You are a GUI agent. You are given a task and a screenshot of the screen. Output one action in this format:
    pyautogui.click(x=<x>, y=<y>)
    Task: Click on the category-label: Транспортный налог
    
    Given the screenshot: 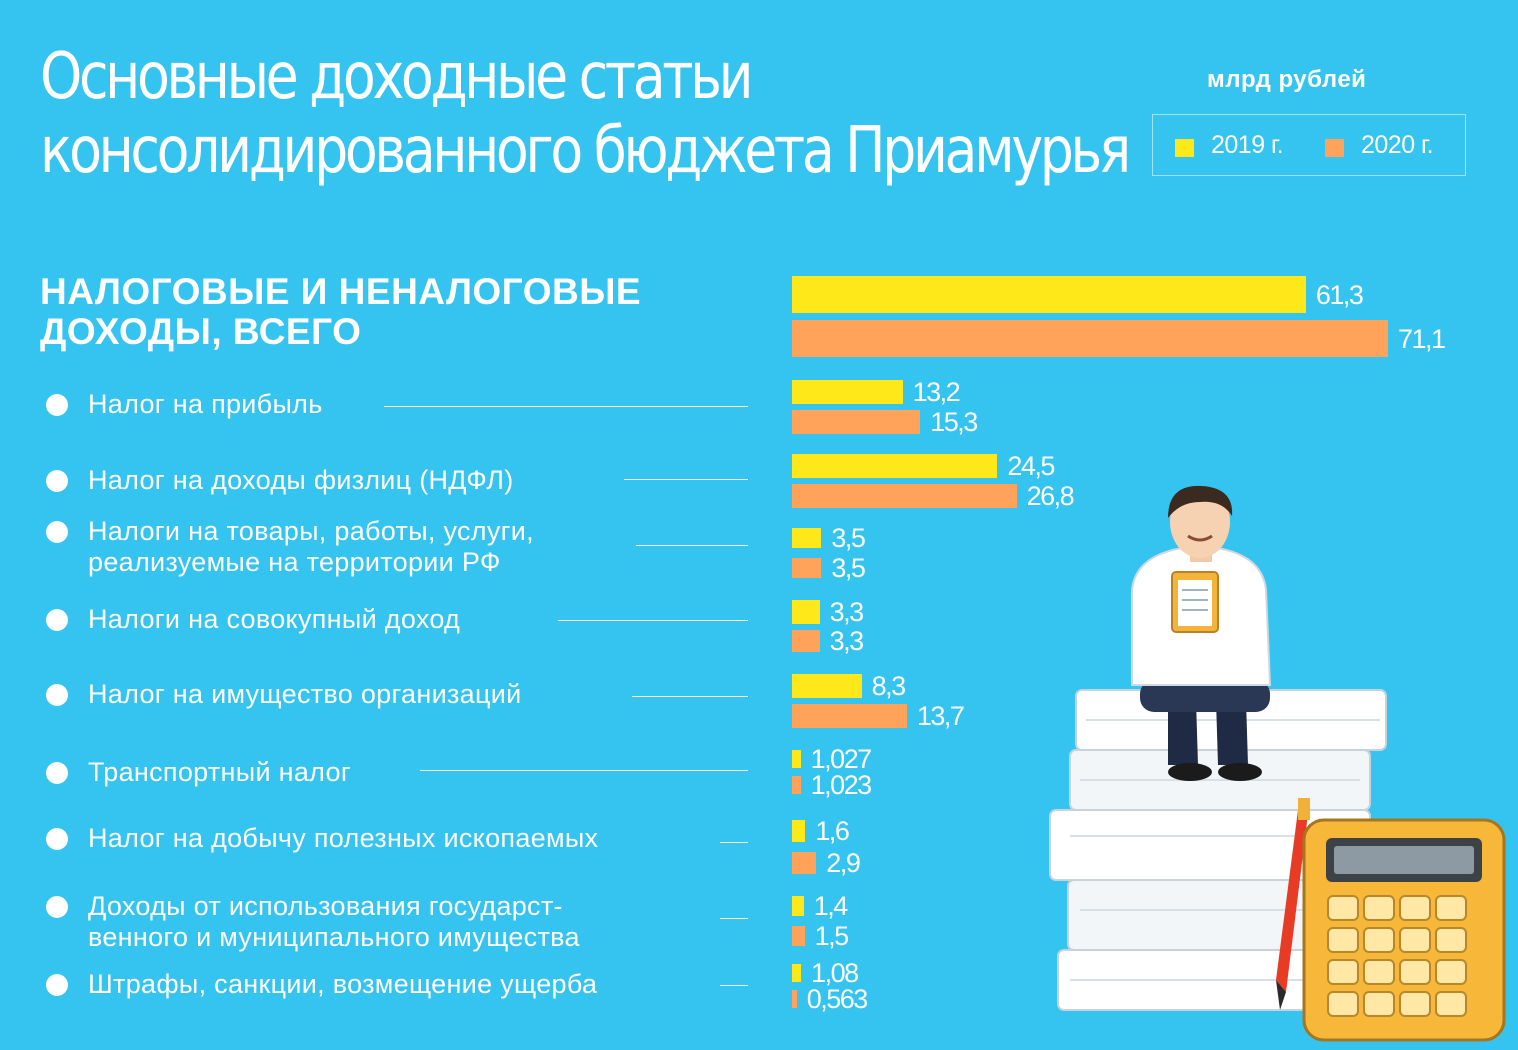 What is the action you would take?
    pyautogui.click(x=219, y=772)
    